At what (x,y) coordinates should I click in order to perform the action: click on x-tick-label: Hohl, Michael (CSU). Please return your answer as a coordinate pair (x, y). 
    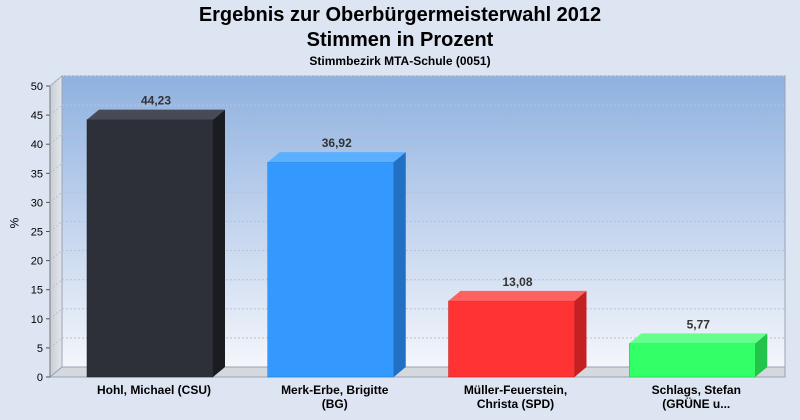
    Looking at the image, I should click on (154, 390).